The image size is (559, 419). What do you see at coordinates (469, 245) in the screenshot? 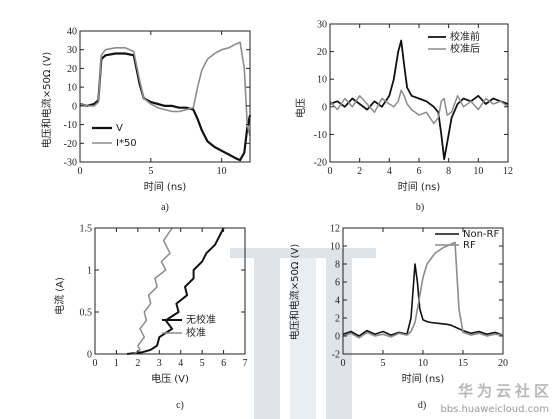
I see `legend-entry: RF` at bounding box center [469, 245].